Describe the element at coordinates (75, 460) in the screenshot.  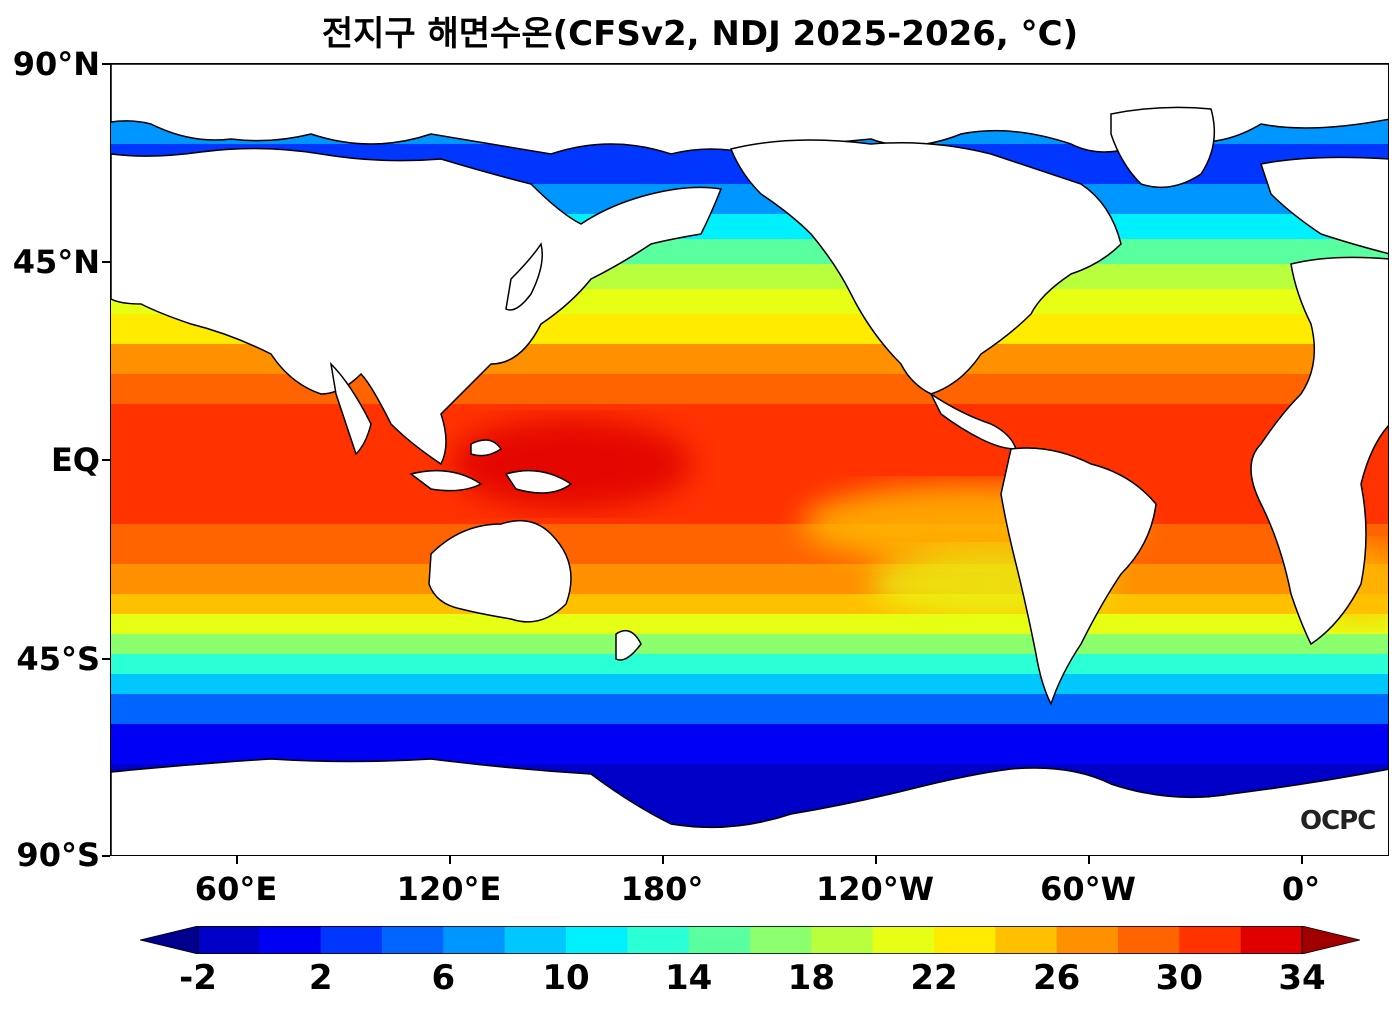
I see `lat-label-eq: EQ` at that location.